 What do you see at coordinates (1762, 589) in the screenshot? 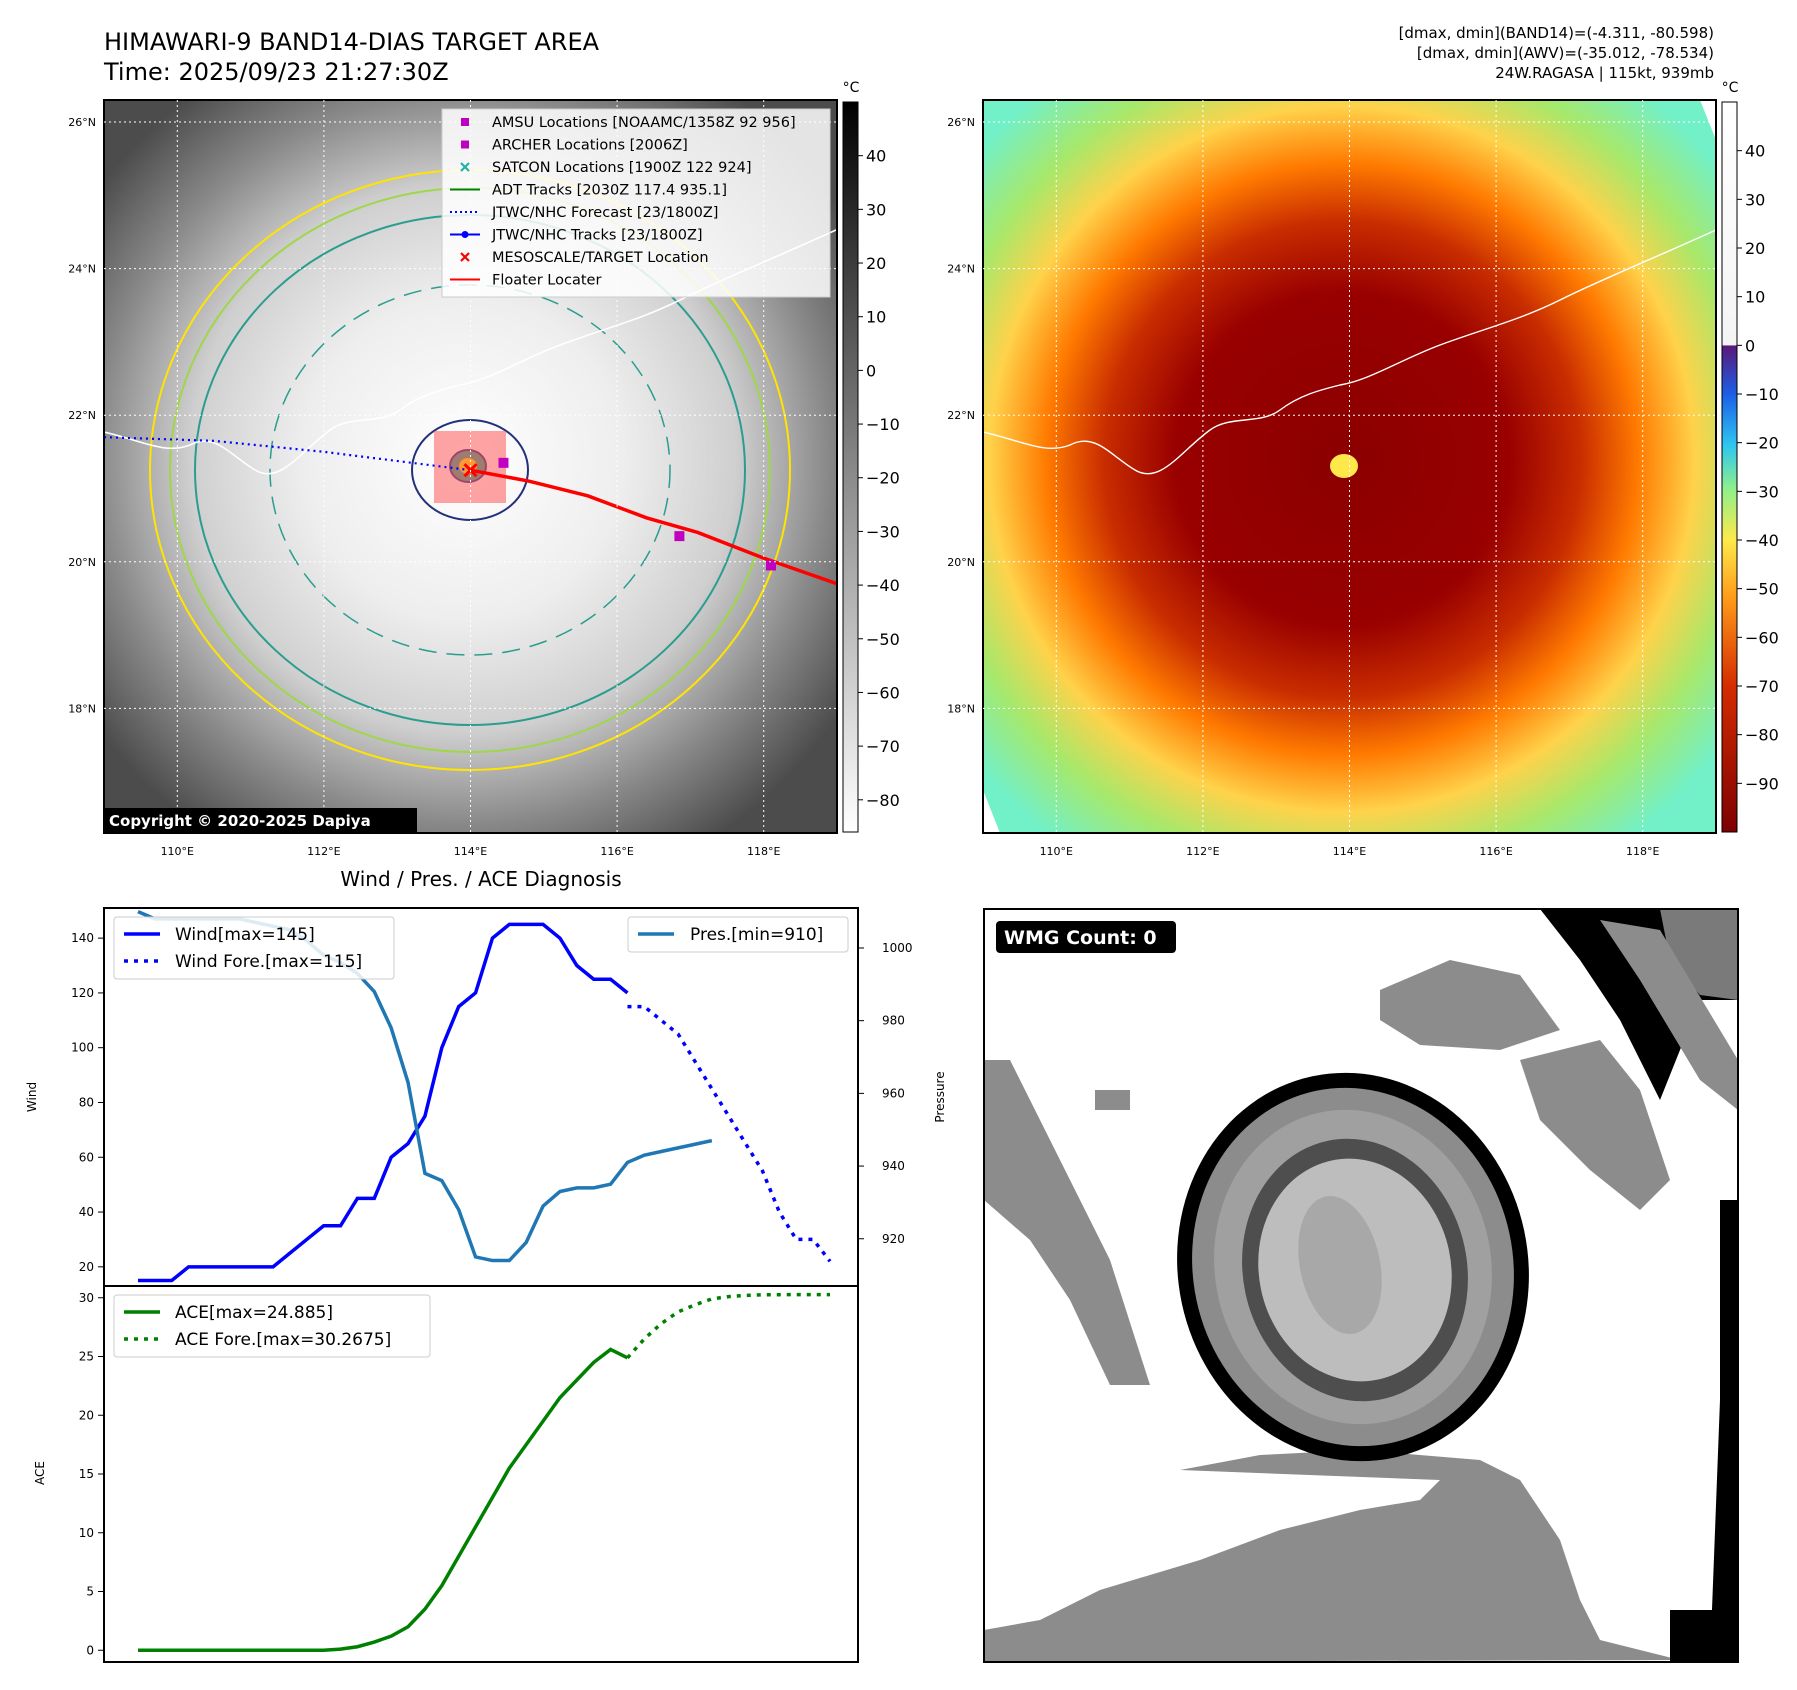
I see `color-colorbar-tick-label: −50` at bounding box center [1762, 589].